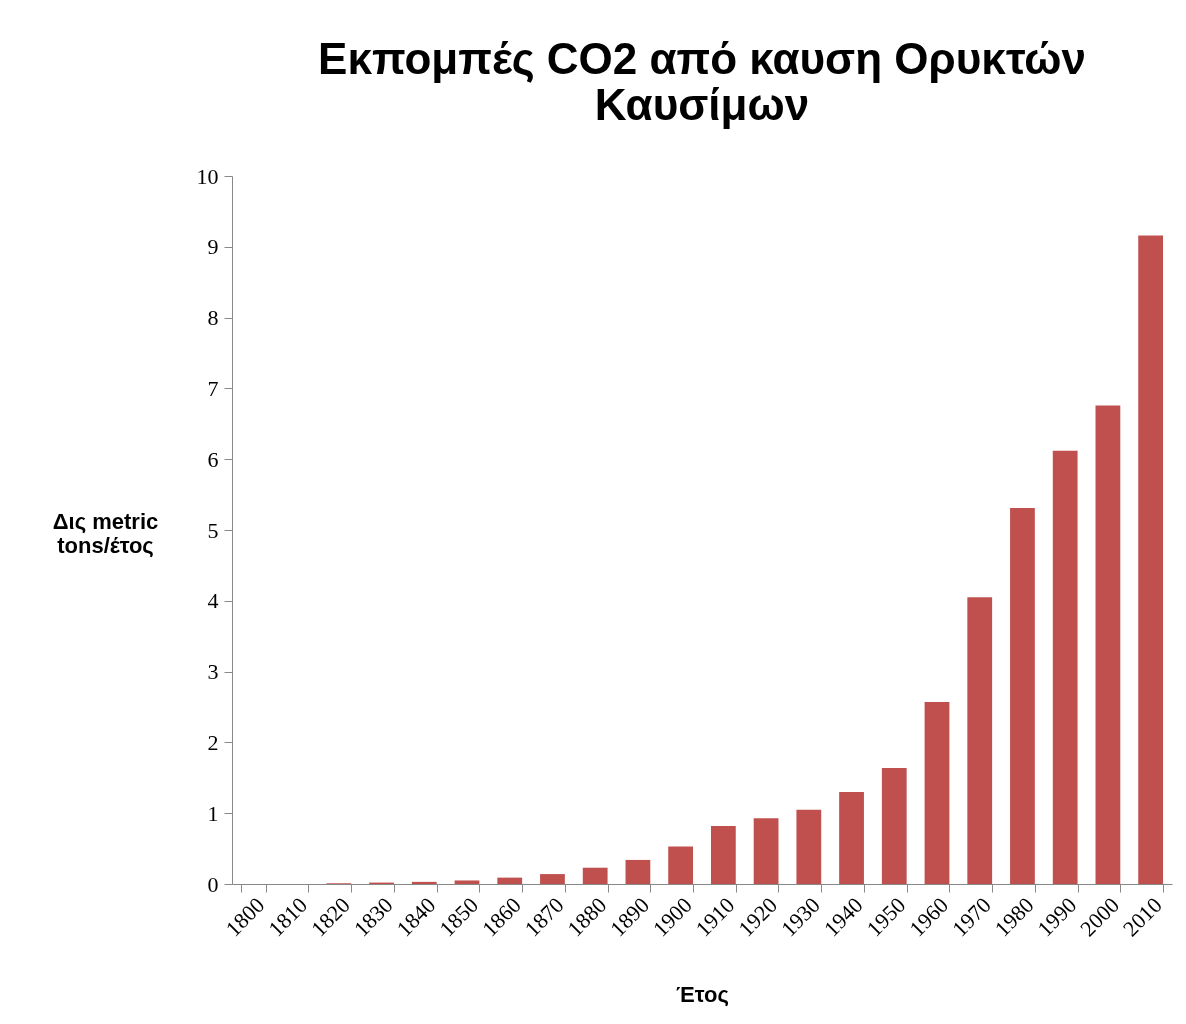  What do you see at coordinates (702, 994) in the screenshot?
I see `x-axis-title: Έτος` at bounding box center [702, 994].